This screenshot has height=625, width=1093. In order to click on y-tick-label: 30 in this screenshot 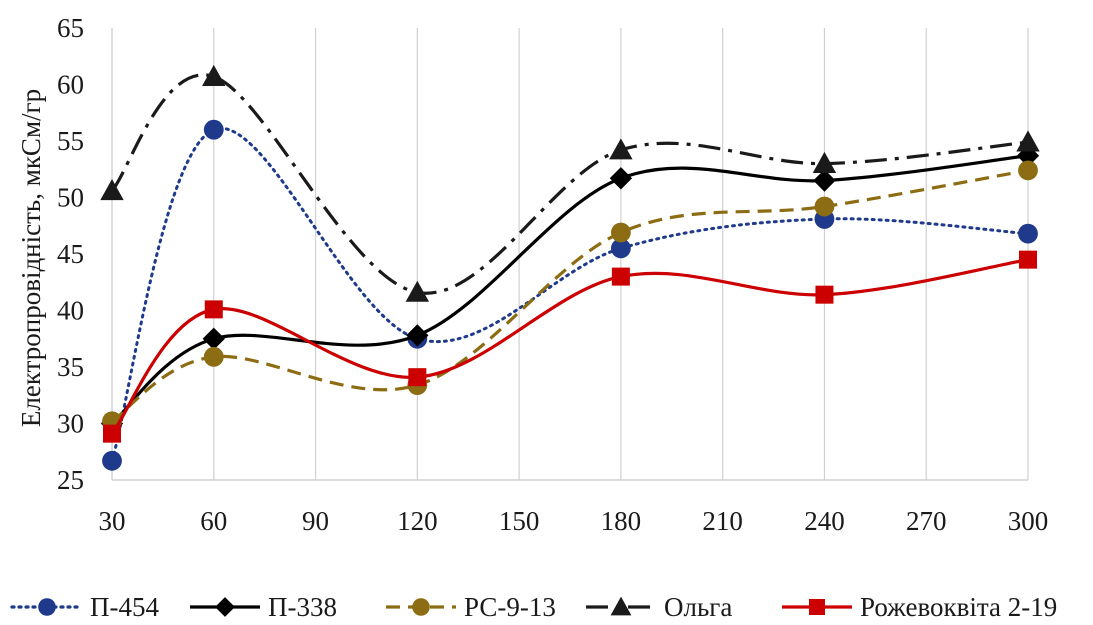, I will do `click(70, 424)`.